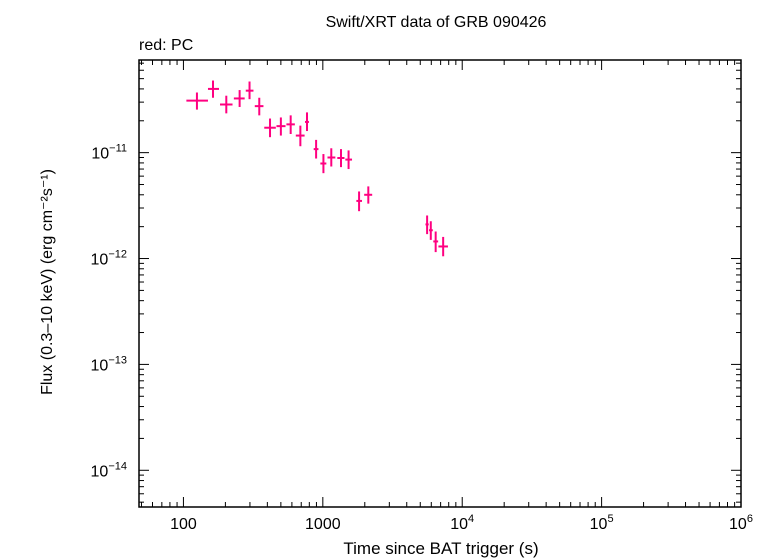 The width and height of the screenshot is (763, 558). Describe the element at coordinates (109, 153) in the screenshot. I see `y-tick-label: 10−11` at that location.